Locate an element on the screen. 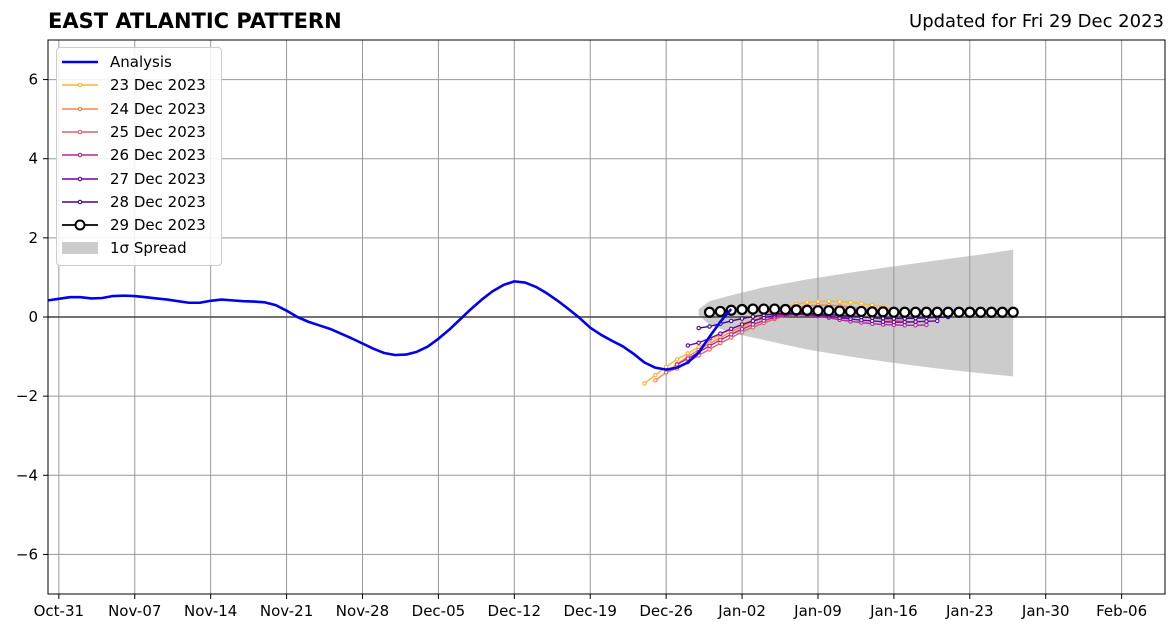 The image size is (1176, 633). x-tick-label: Dec-19 is located at coordinates (590, 611).